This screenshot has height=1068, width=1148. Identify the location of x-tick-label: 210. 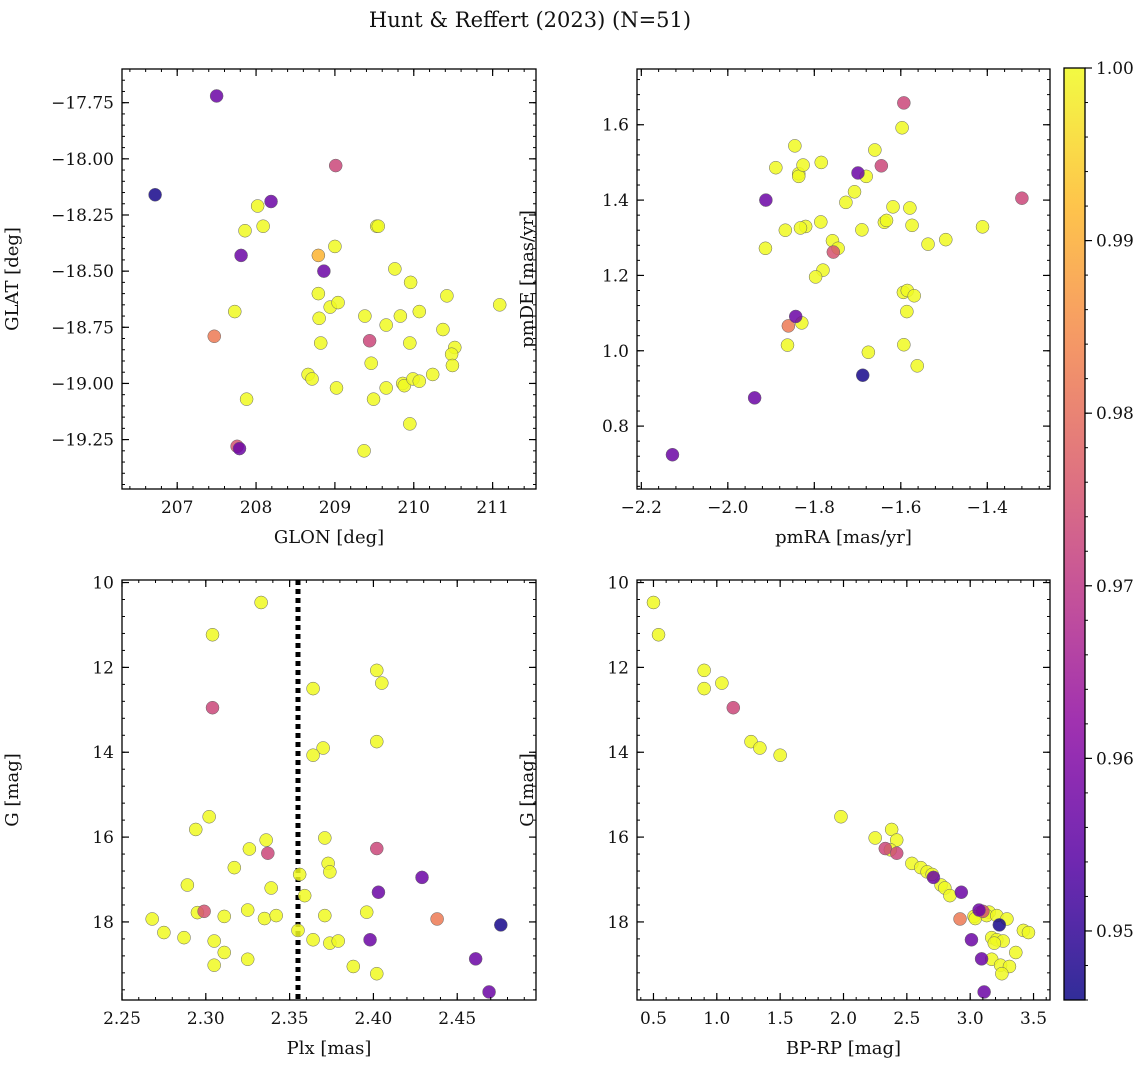
(414, 508).